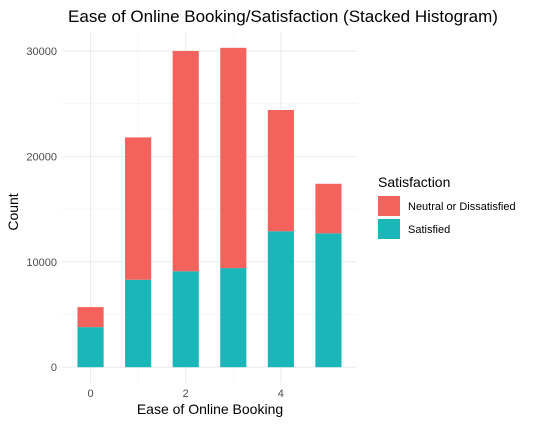 Image resolution: width=538 pixels, height=424 pixels. I want to click on legend-title: Satisfaction, so click(414, 182).